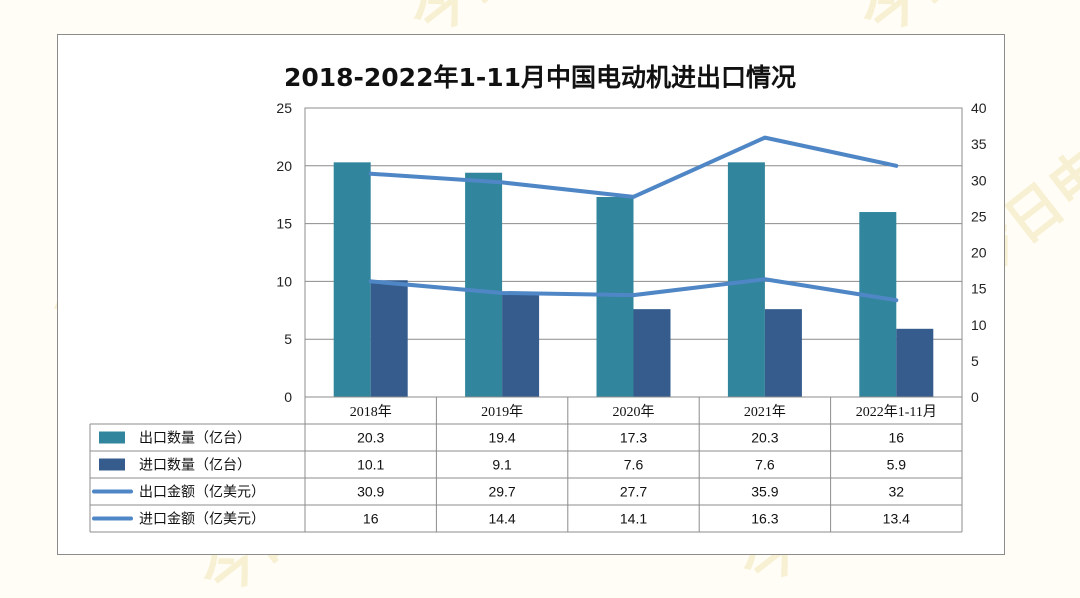 Image resolution: width=1080 pixels, height=598 pixels. I want to click on table-cell: 27.7, so click(633, 492).